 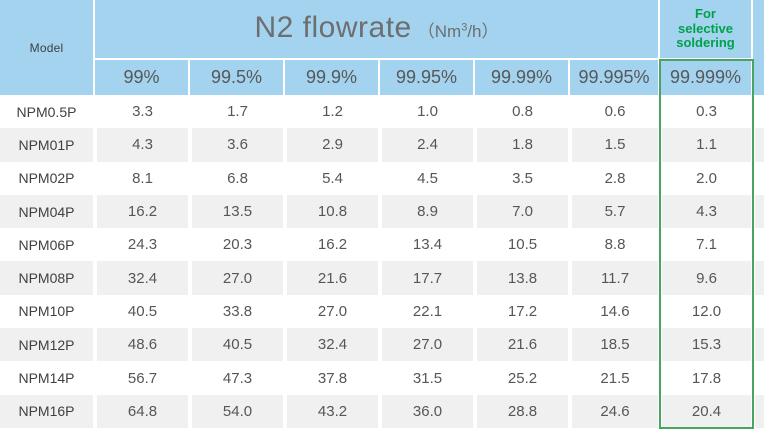 I want to click on model-column-header: Model, so click(x=47, y=47).